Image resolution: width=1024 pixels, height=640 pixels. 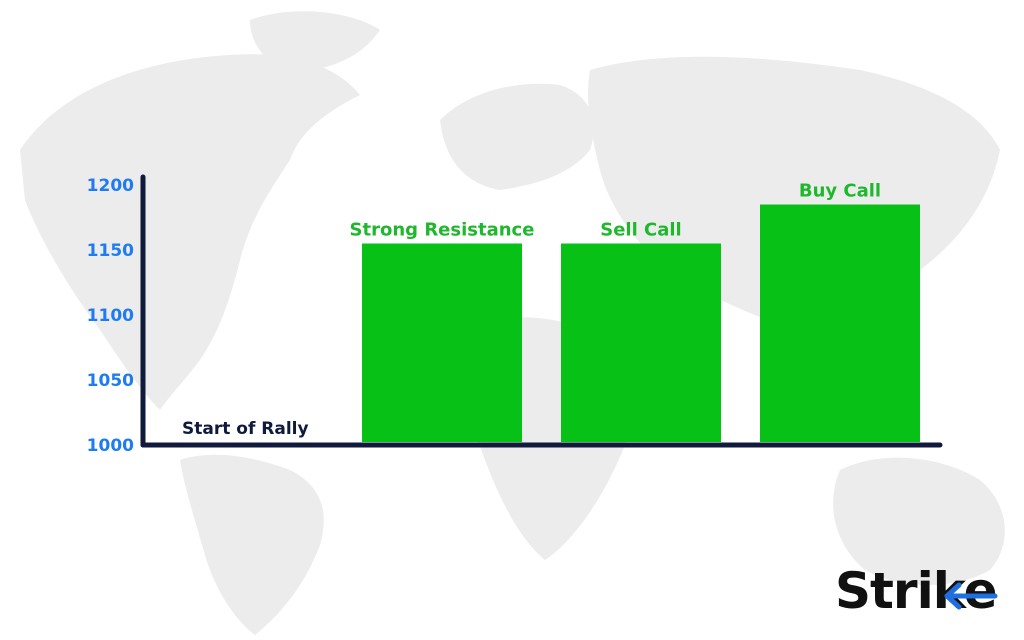 What do you see at coordinates (110, 381) in the screenshot?
I see `y-tick-label-1050: 1050` at bounding box center [110, 381].